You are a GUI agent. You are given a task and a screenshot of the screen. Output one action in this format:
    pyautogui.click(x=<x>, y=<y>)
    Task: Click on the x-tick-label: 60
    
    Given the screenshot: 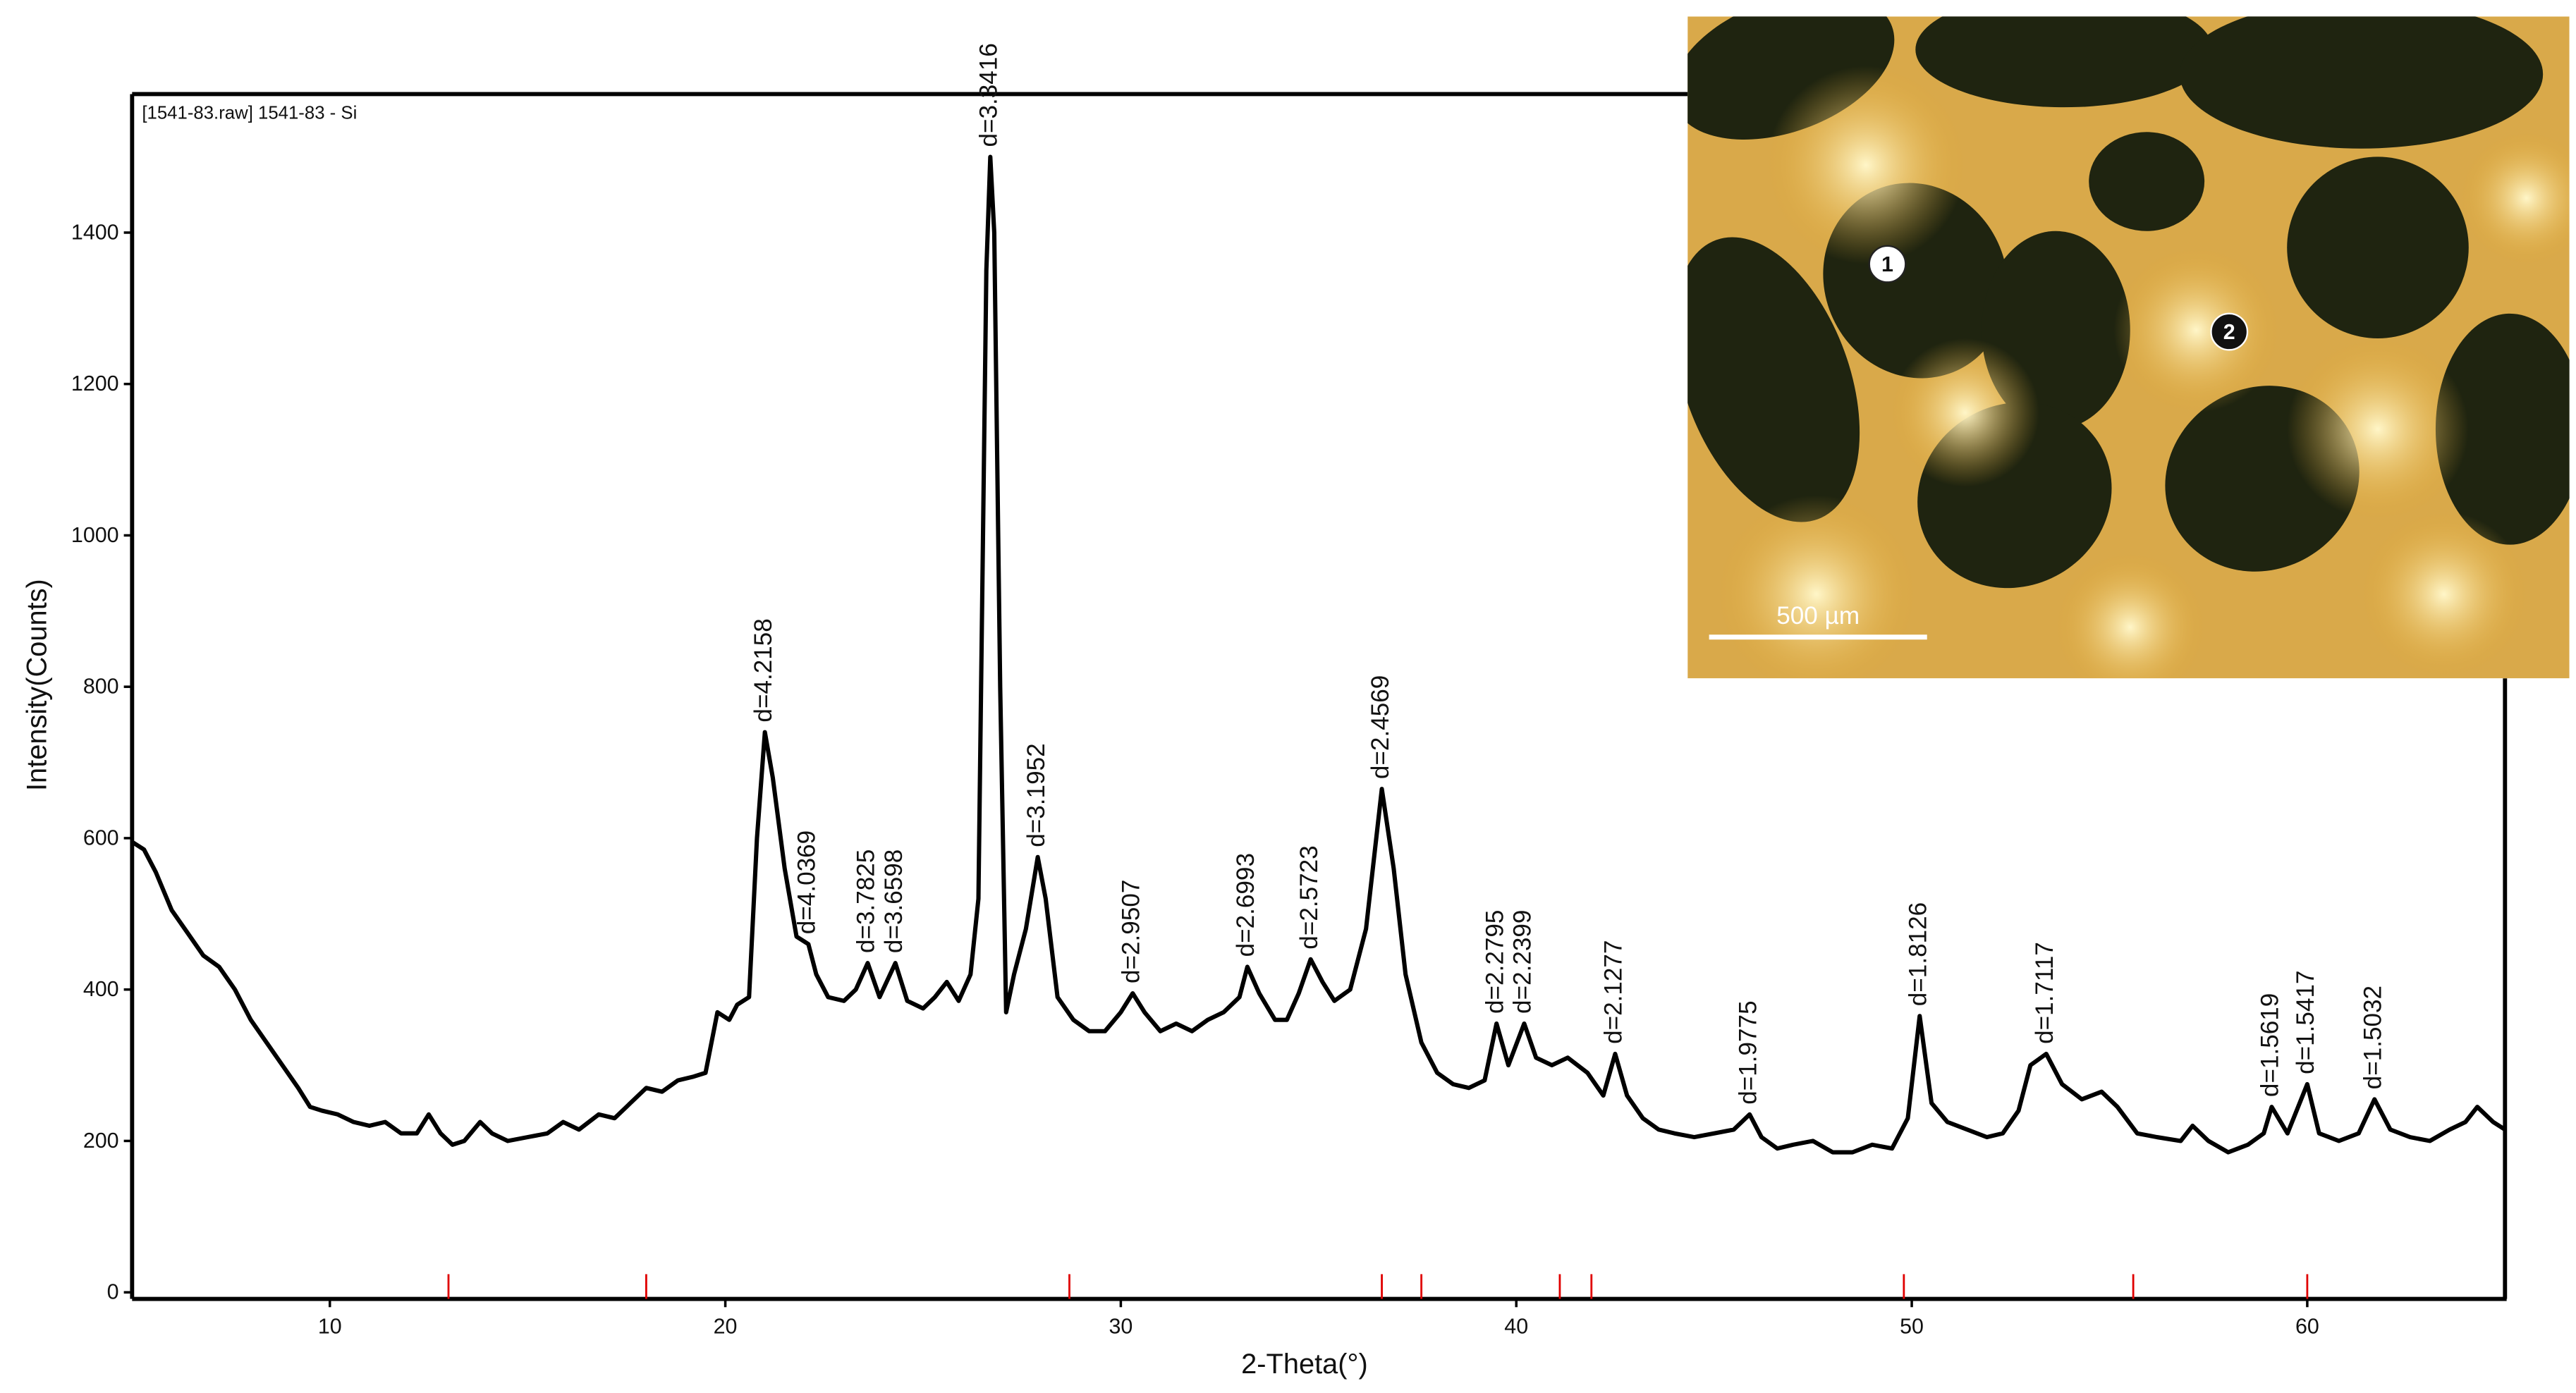 What is the action you would take?
    pyautogui.click(x=2307, y=1327)
    